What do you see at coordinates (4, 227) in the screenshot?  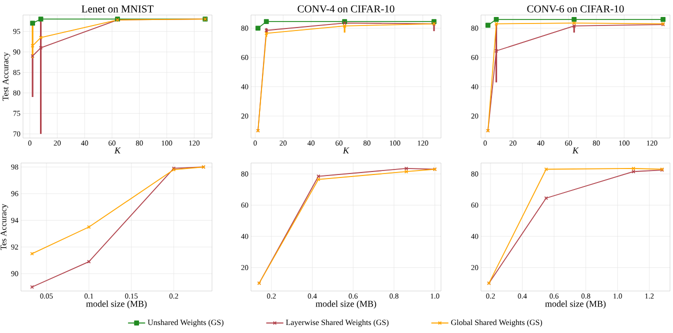 I see `y-axis-title: Tes Accuracy` at bounding box center [4, 227].